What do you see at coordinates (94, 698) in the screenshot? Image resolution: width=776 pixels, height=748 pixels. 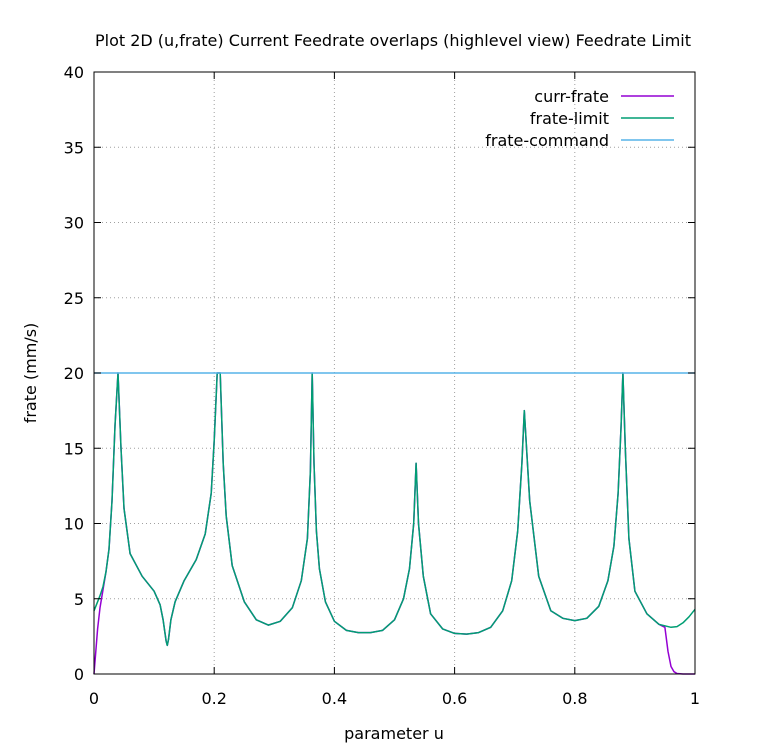 I see `x-tick-label: 0` at bounding box center [94, 698].